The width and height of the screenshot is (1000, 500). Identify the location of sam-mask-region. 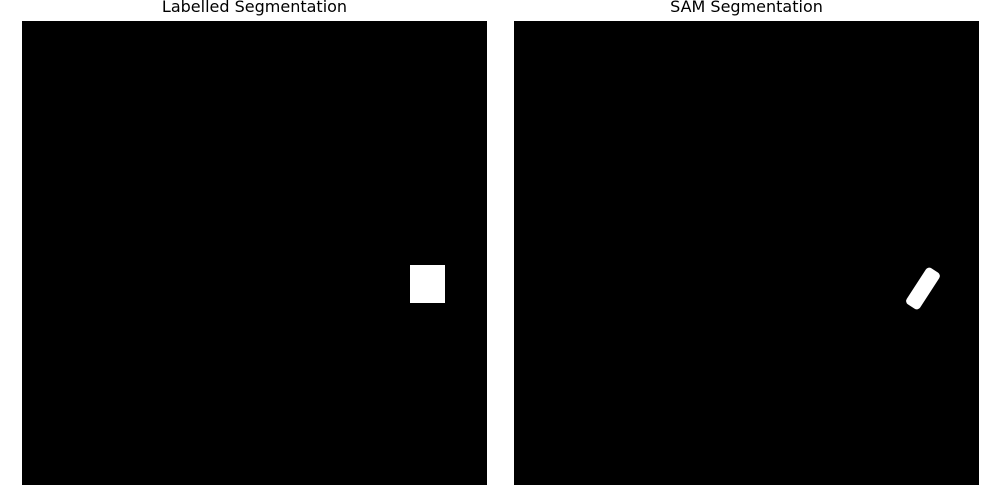
(923, 288).